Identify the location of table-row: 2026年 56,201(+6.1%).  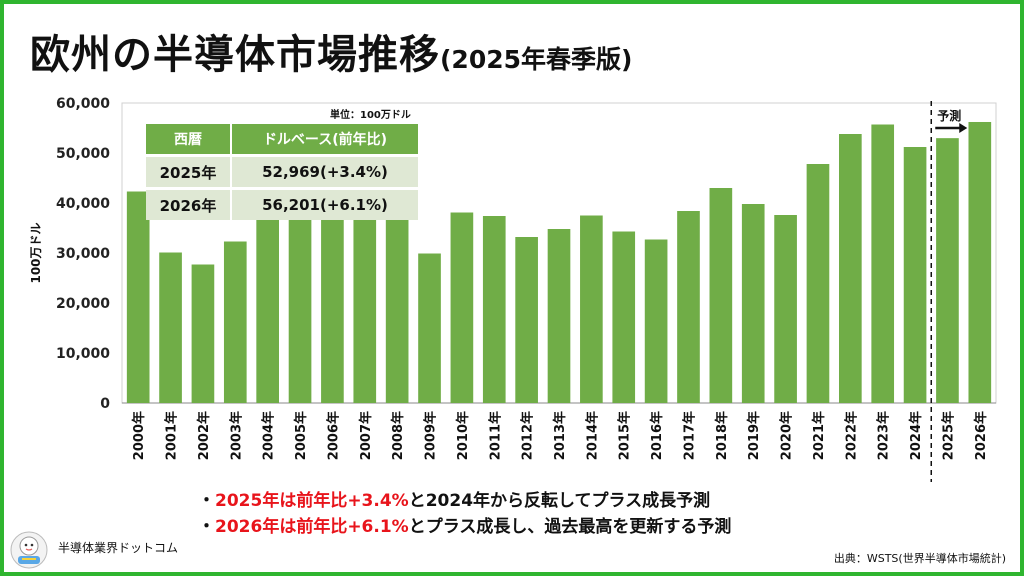
(282, 204).